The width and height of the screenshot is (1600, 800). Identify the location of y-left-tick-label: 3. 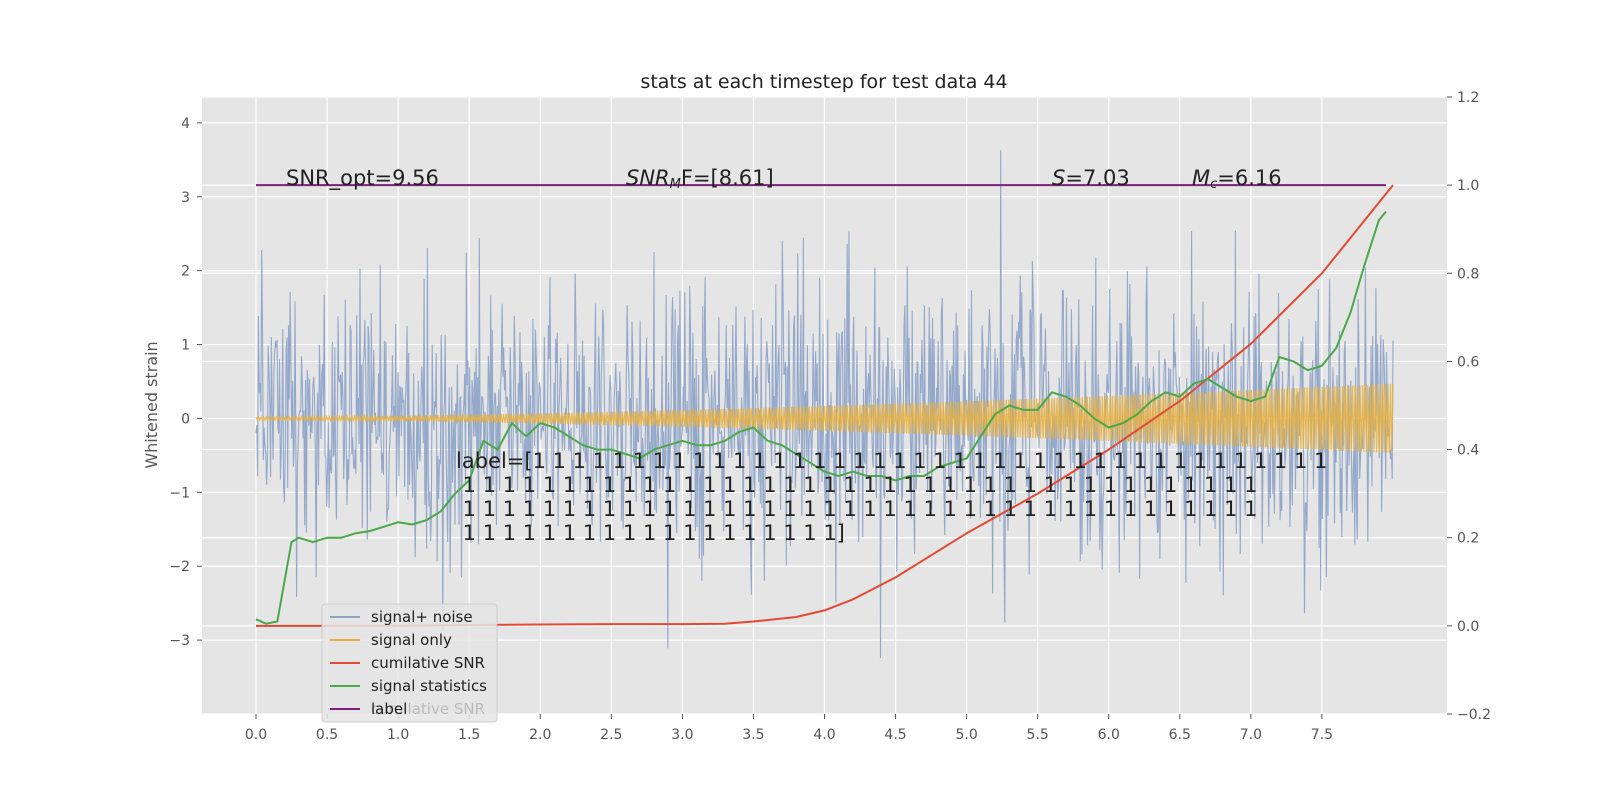
(185, 198).